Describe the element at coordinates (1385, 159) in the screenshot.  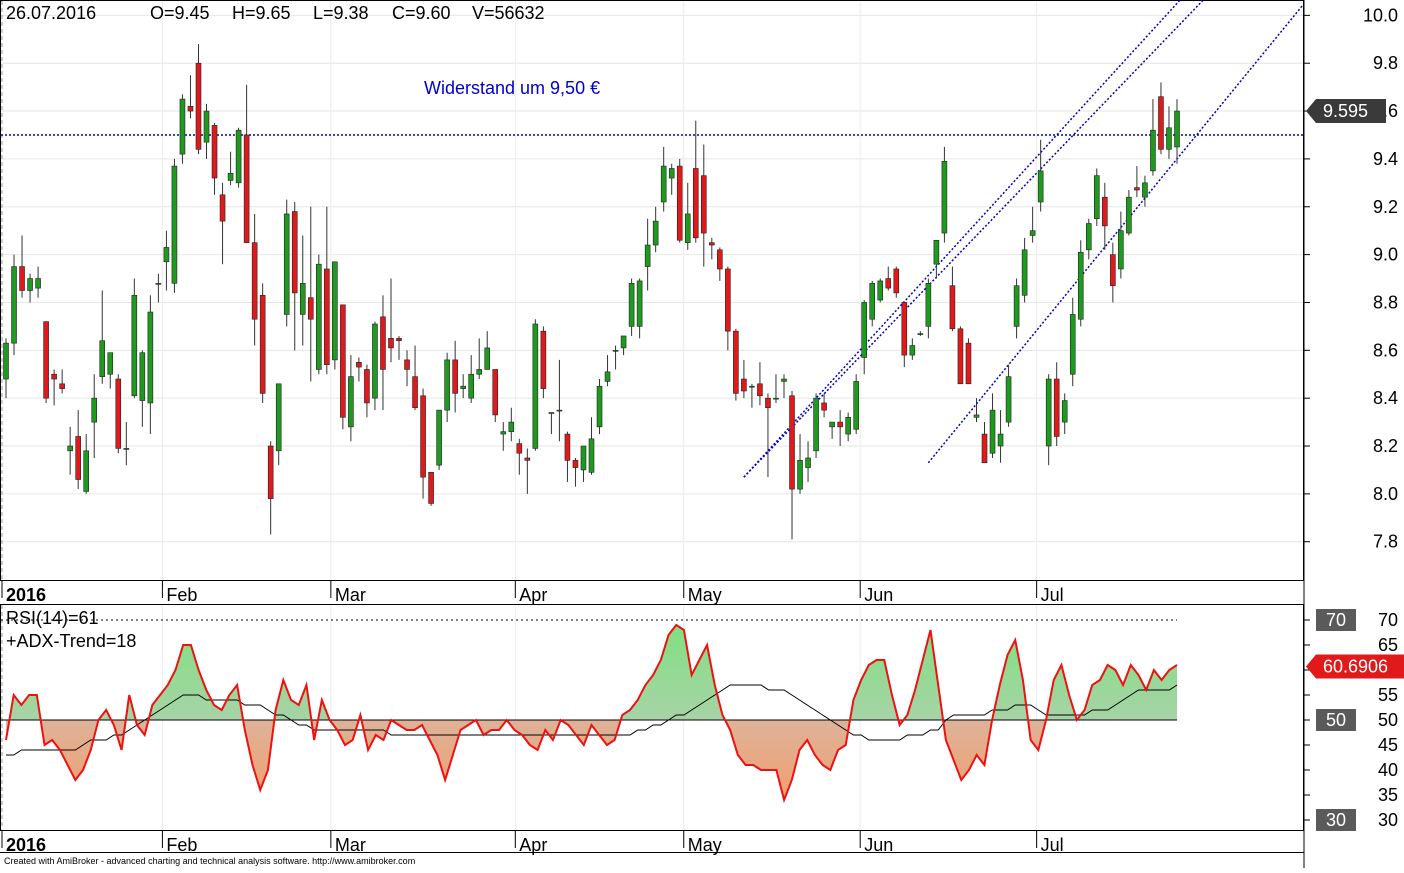
I see `price-tick-label: 9.4` at that location.